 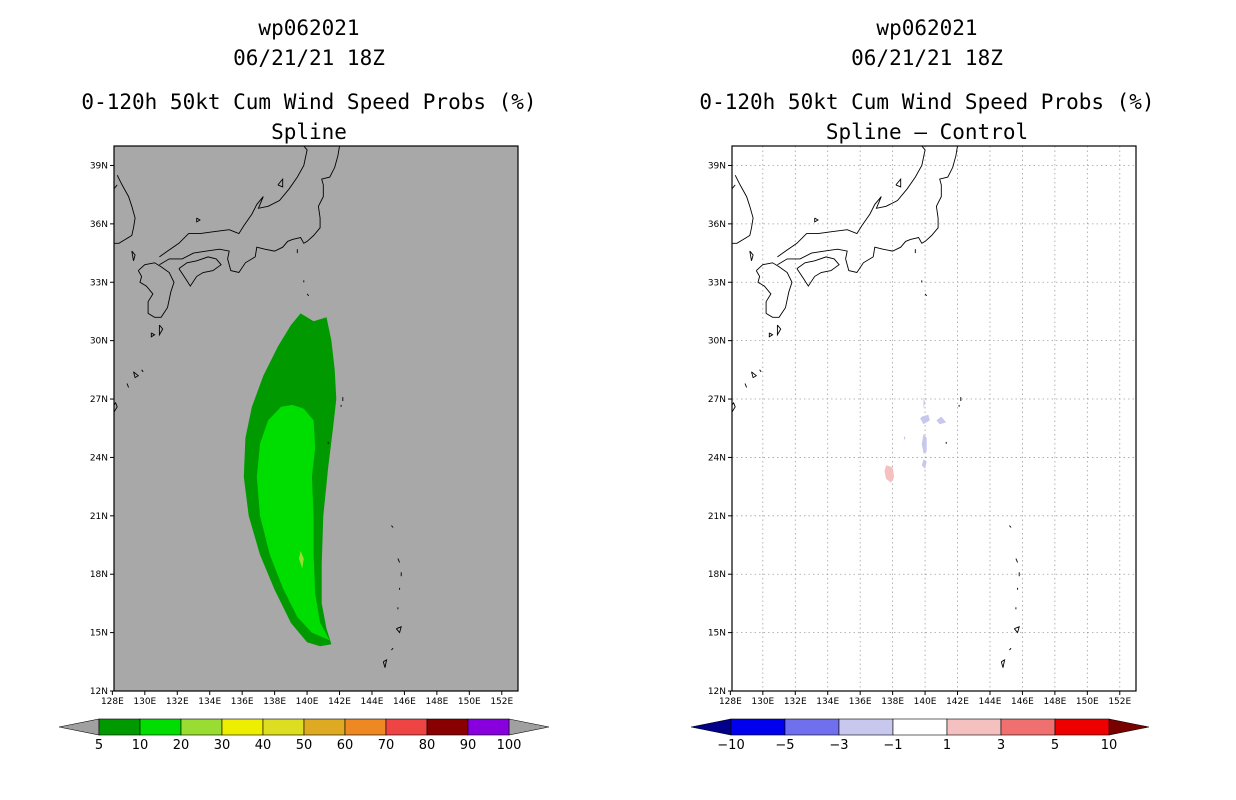 What do you see at coordinates (181, 745) in the screenshot?
I see `colorbar-label: 20` at bounding box center [181, 745].